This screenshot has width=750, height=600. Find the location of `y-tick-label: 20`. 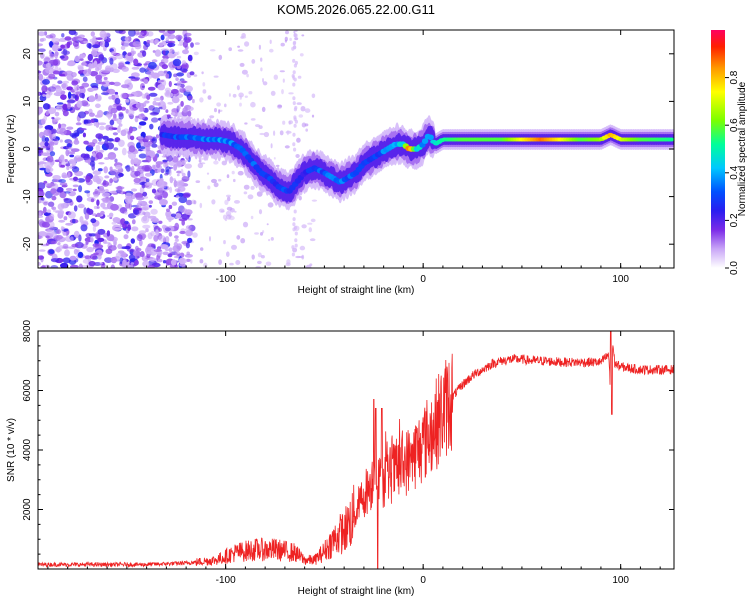

y-tick-label: 20 is located at coordinates (27, 54).